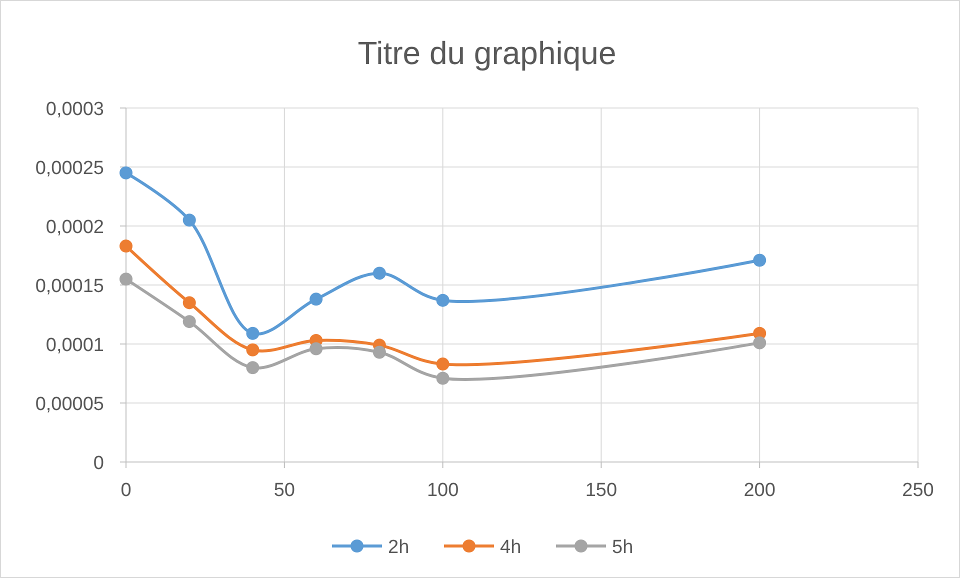 This screenshot has width=960, height=578. I want to click on y-tick-label: 0, so click(98, 463).